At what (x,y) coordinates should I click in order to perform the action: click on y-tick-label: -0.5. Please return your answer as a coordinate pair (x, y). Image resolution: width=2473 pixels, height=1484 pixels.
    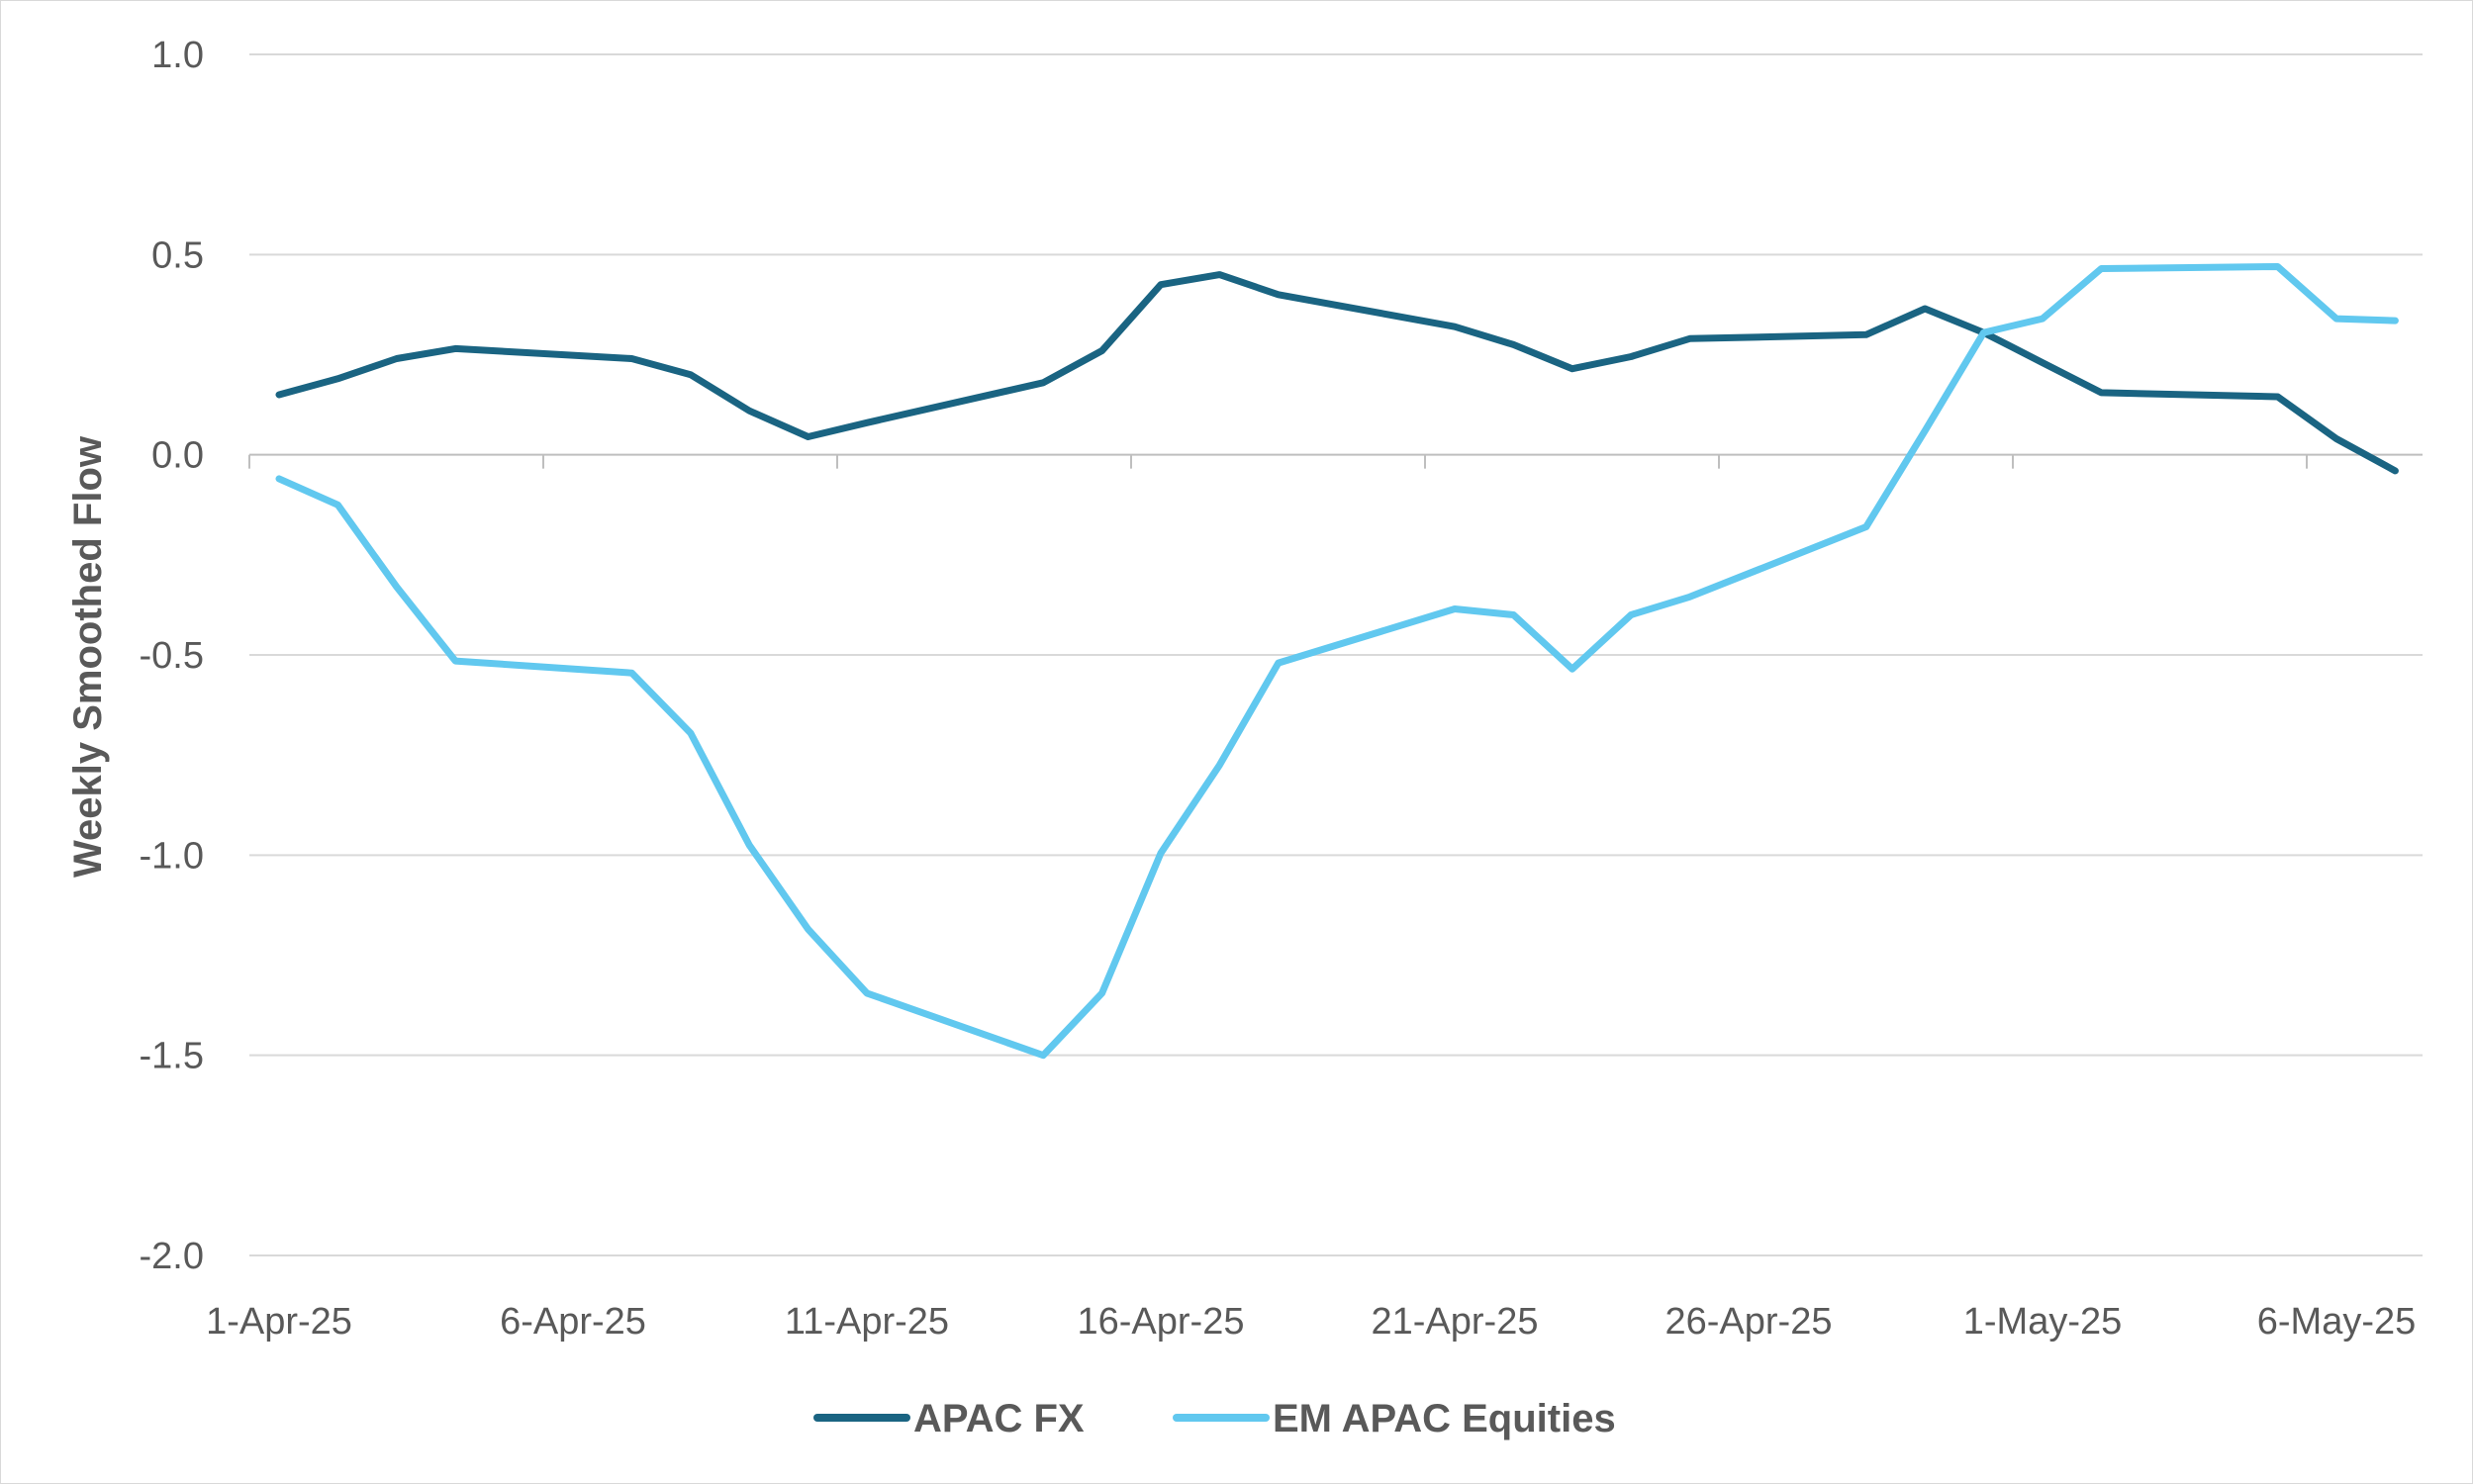
    Looking at the image, I should click on (172, 656).